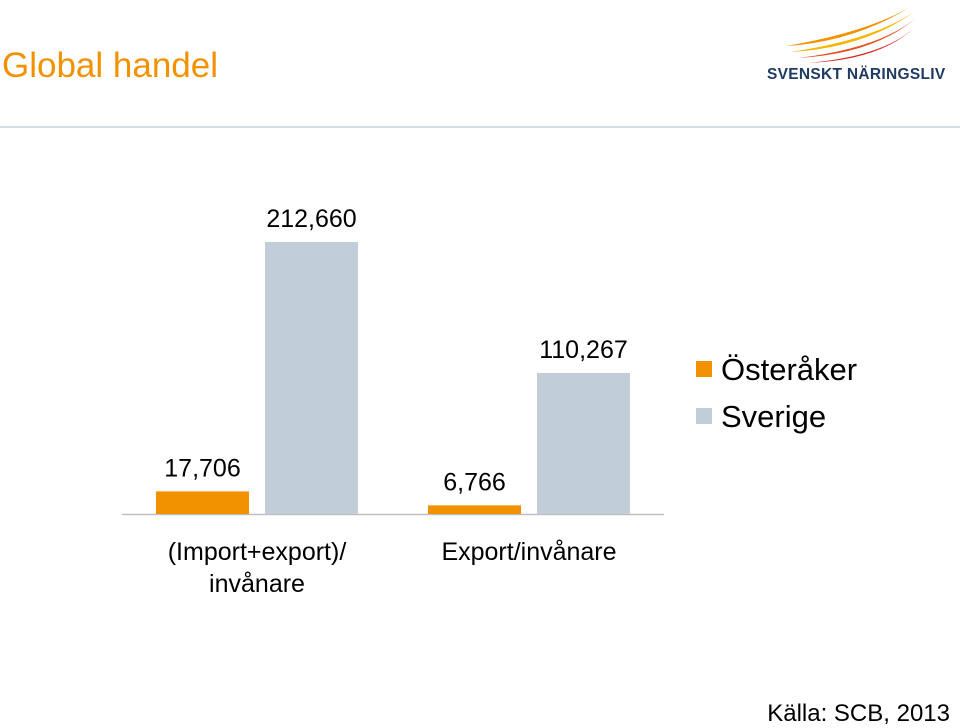  What do you see at coordinates (856, 74) in the screenshot?
I see `logo-text: SVENSKT NÄRINGSLIV` at bounding box center [856, 74].